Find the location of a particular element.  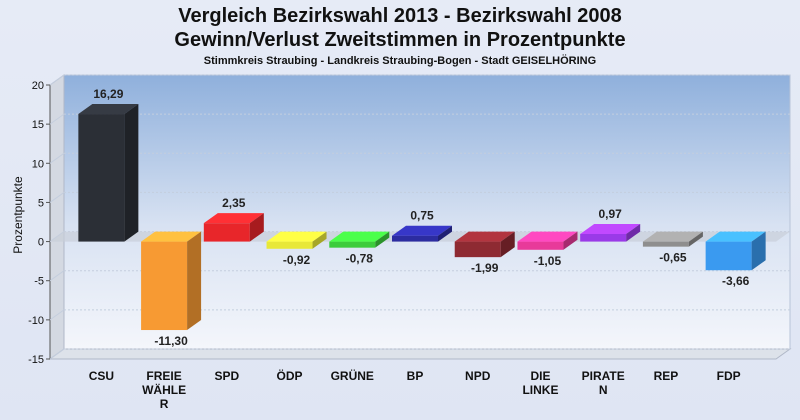

data-label: -3,66 is located at coordinates (736, 281).